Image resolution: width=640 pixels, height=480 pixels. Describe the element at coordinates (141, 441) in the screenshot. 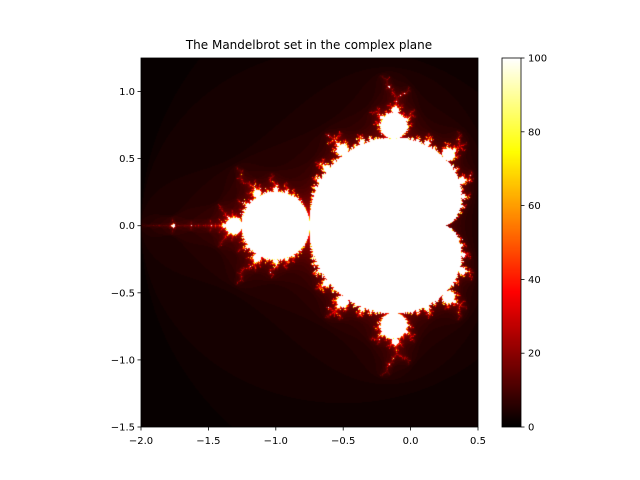

I see `x-tick-label: −2.0` at that location.